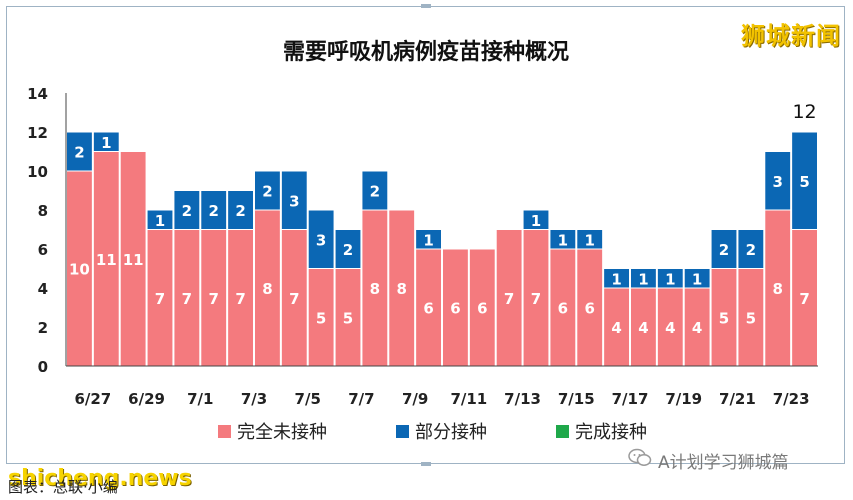  Describe the element at coordinates (37, 94) in the screenshot. I see `y-tick-label: 14` at that location.